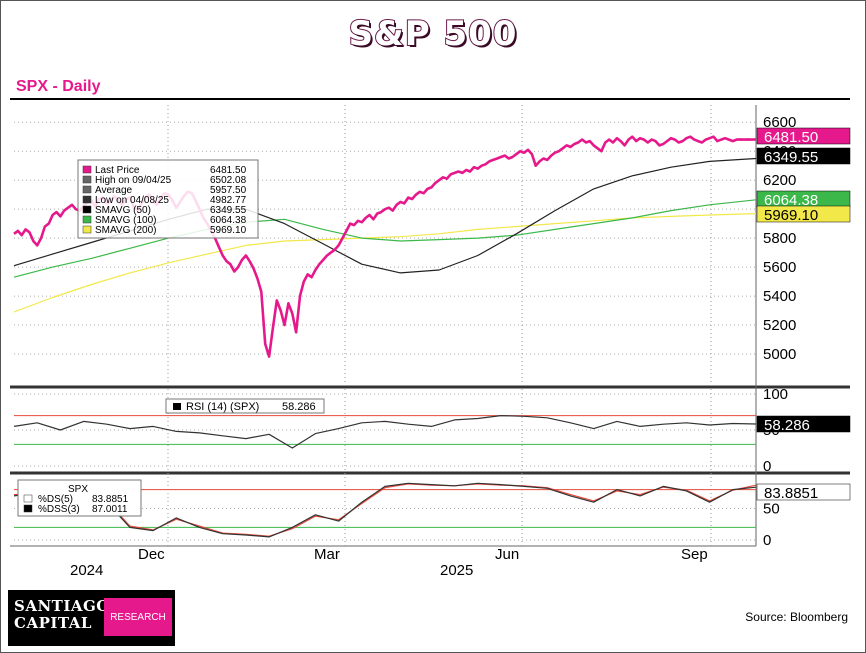 The width and height of the screenshot is (866, 653). Describe the element at coordinates (791, 493) in the screenshot. I see `value-tag: 83.8851` at that location.